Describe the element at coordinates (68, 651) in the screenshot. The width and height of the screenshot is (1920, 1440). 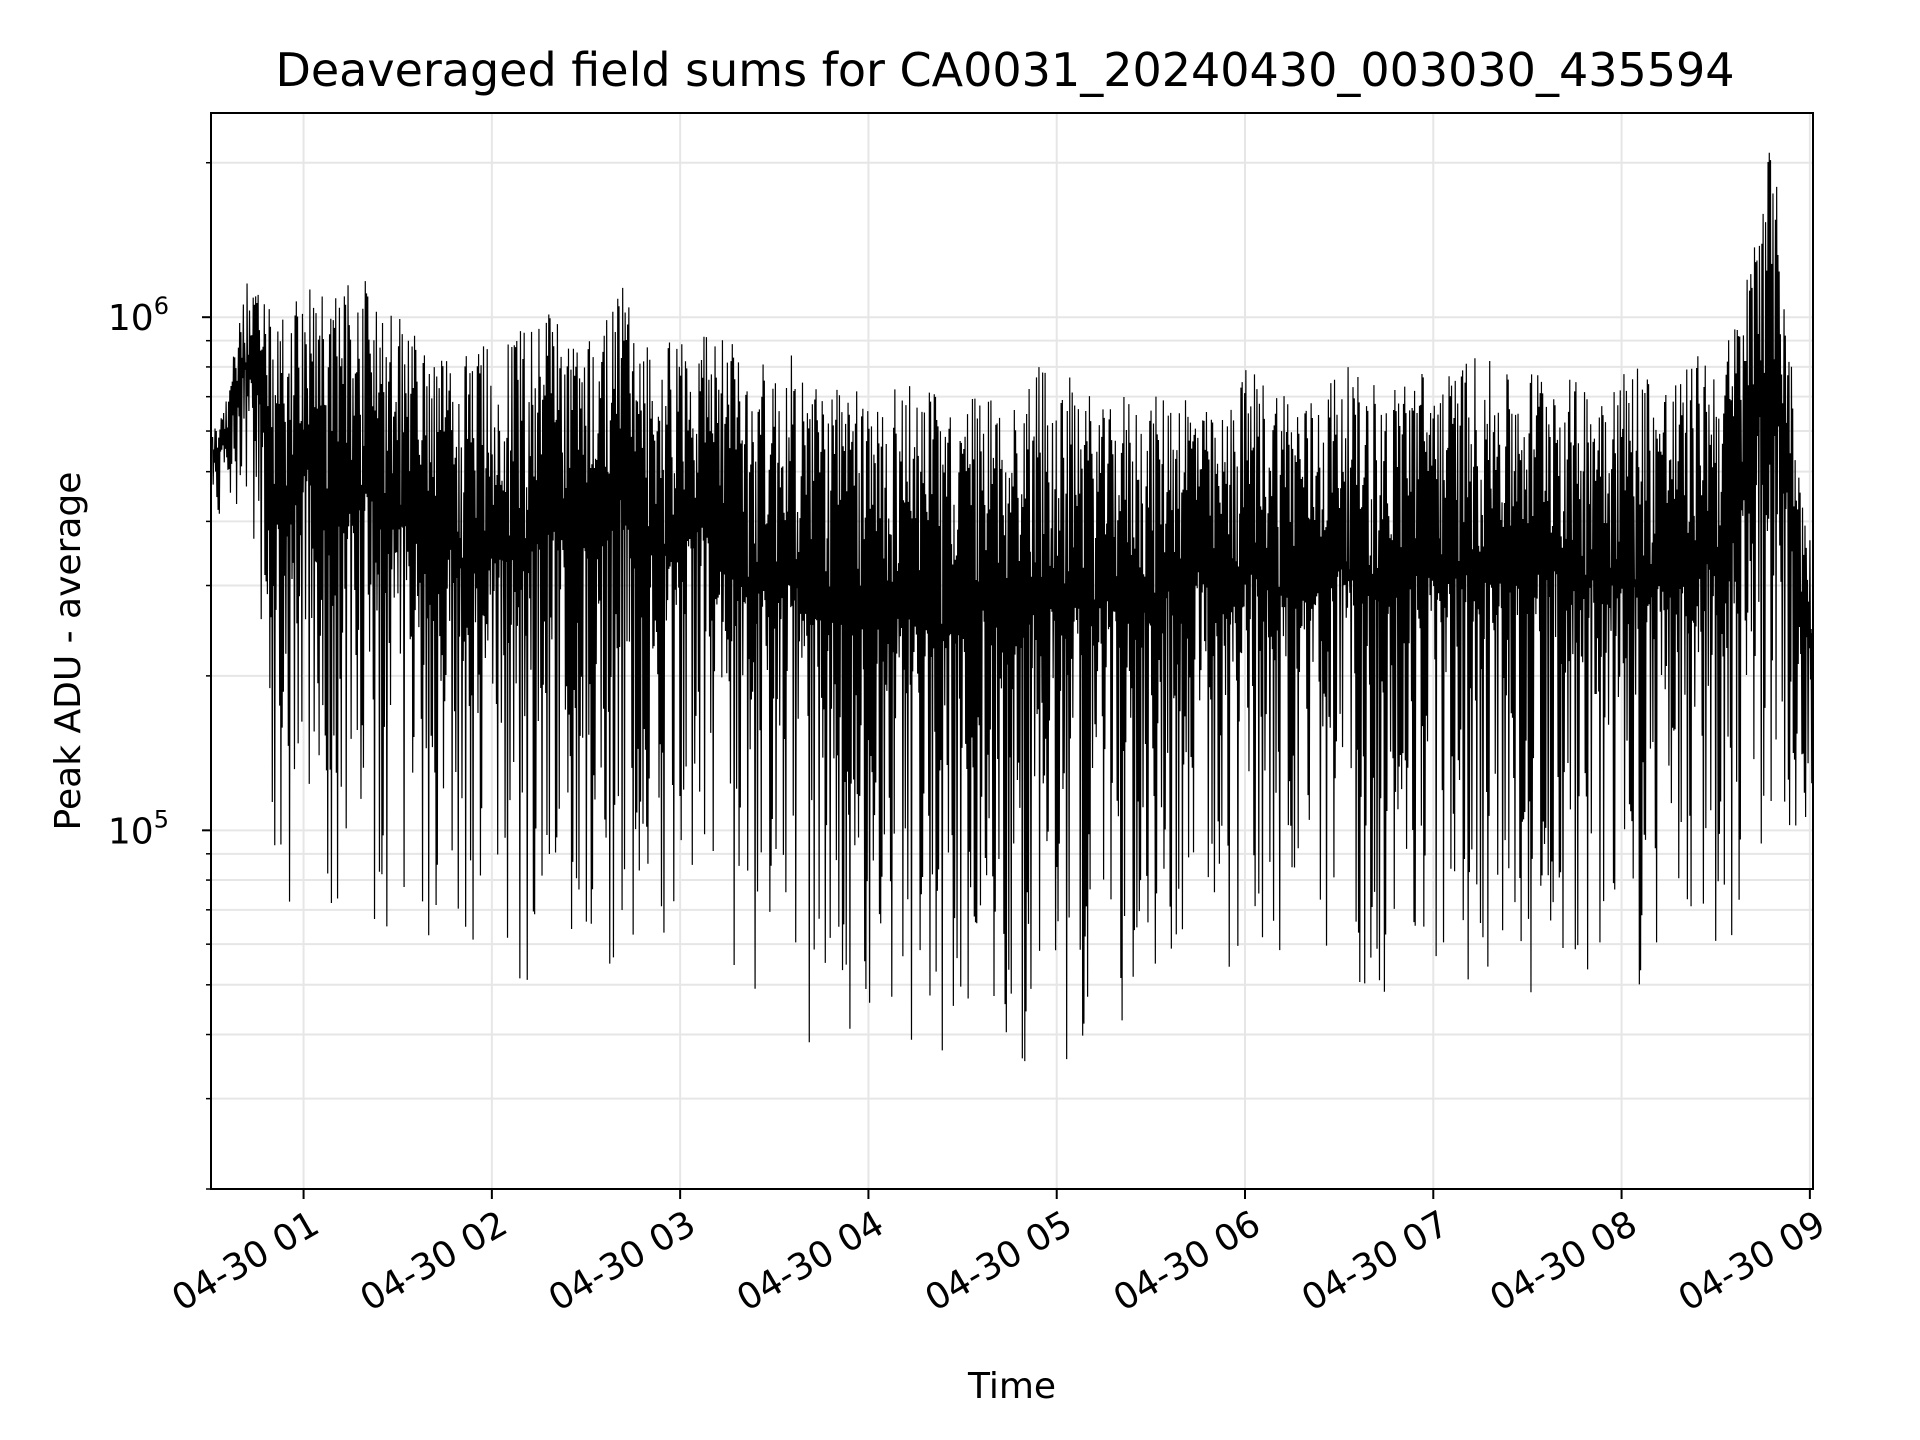
I see `y-axis-label: Peak ADU - average` at that location.